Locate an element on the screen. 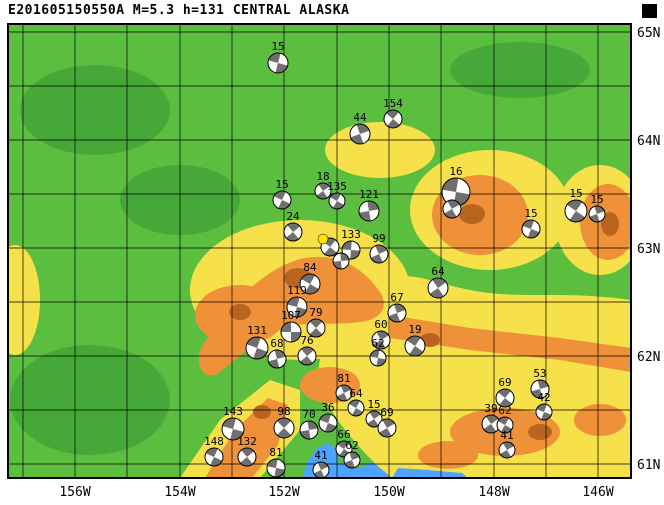 Image resolution: width=664 pixels, height=505 pixels. depth-label: 68 is located at coordinates (276, 343).